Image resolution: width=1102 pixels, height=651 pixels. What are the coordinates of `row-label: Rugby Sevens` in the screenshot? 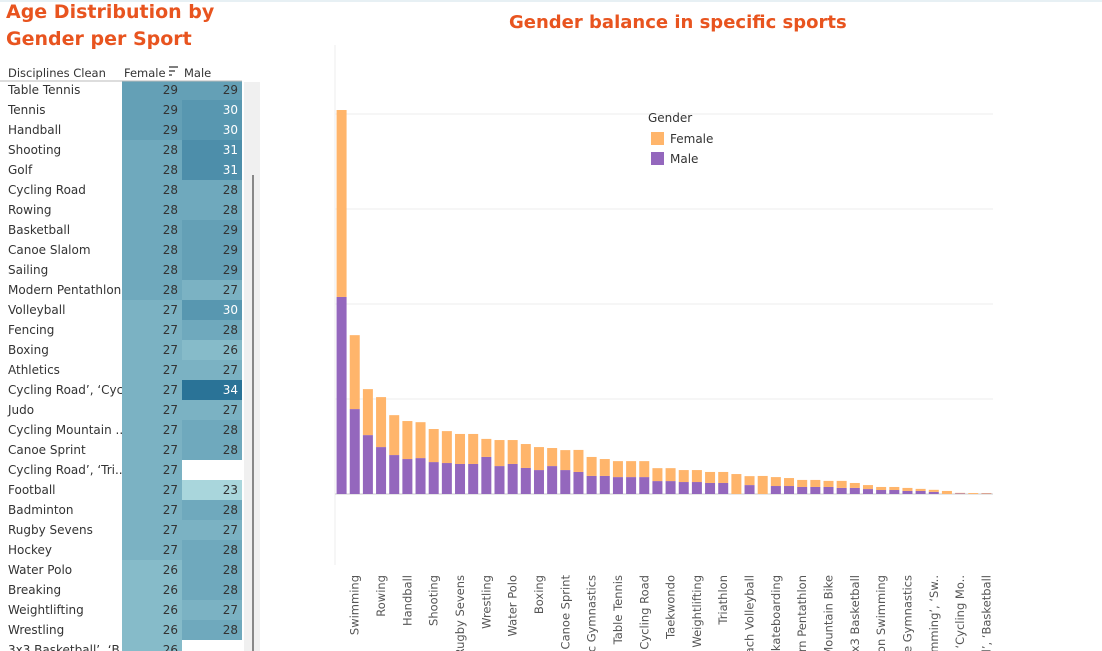 It's located at (50, 530).